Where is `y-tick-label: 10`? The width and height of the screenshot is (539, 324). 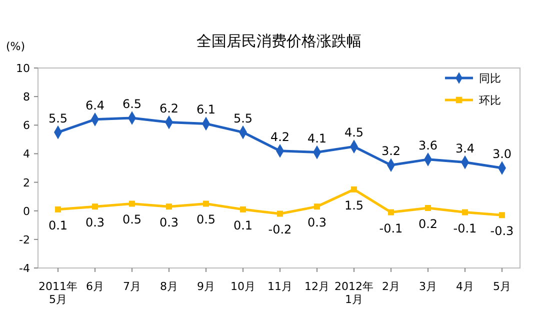
y-tick-label: 10 is located at coordinates (23, 68).